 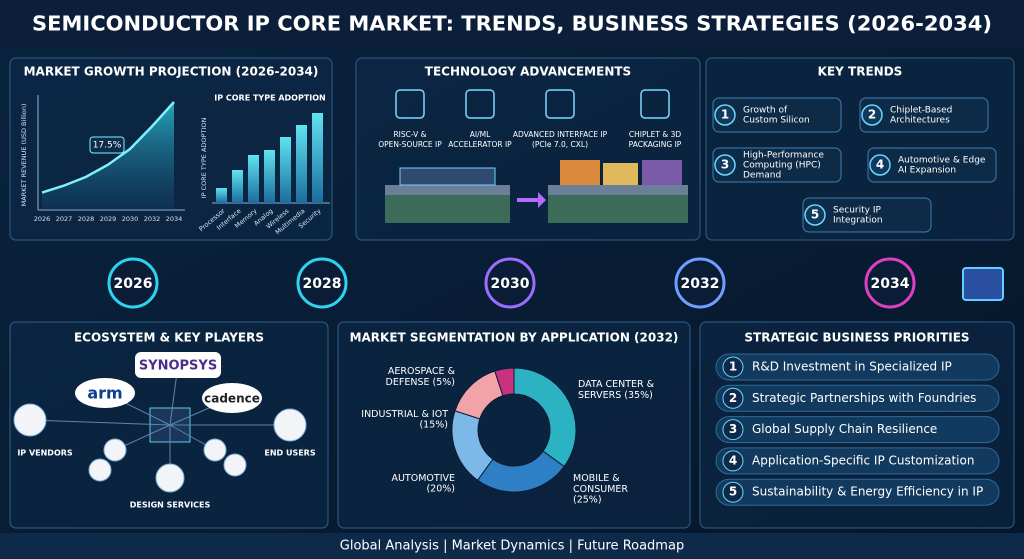 What do you see at coordinates (776, 121) in the screenshot?
I see `label-line: Custom Silicon` at bounding box center [776, 121].